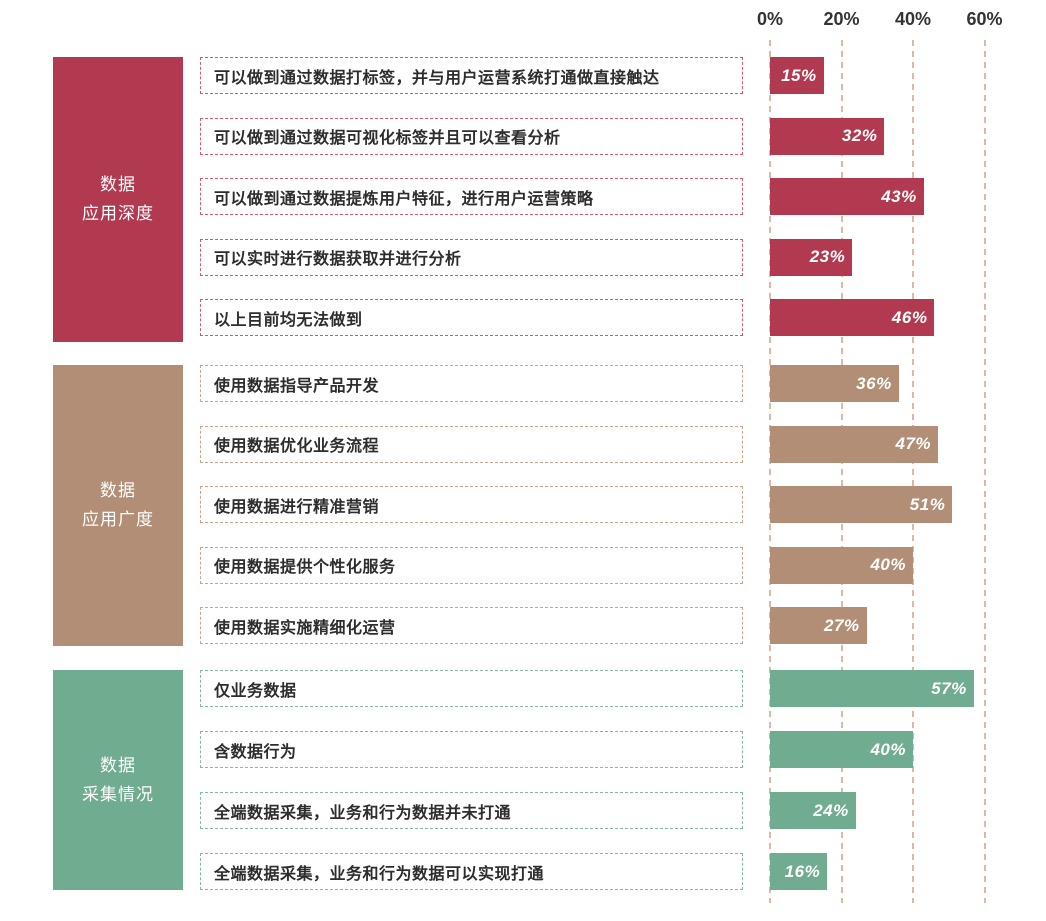  I want to click on item-label-box: 可以做到通过数据打标签，并与用户运营系统打通做直接触达, so click(471, 75).